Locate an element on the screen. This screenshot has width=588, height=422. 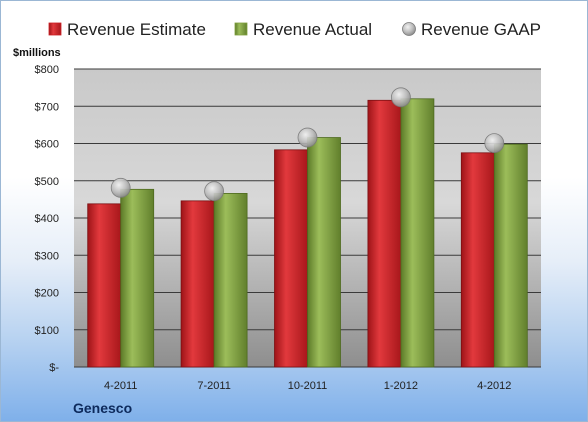
legend-label: Revenue Estimate is located at coordinates (136, 29).